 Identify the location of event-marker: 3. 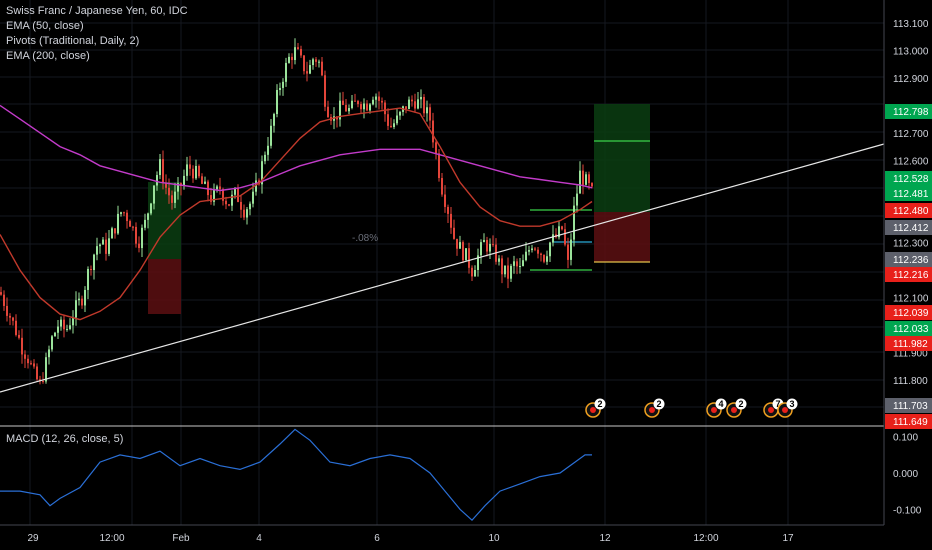
(787, 408).